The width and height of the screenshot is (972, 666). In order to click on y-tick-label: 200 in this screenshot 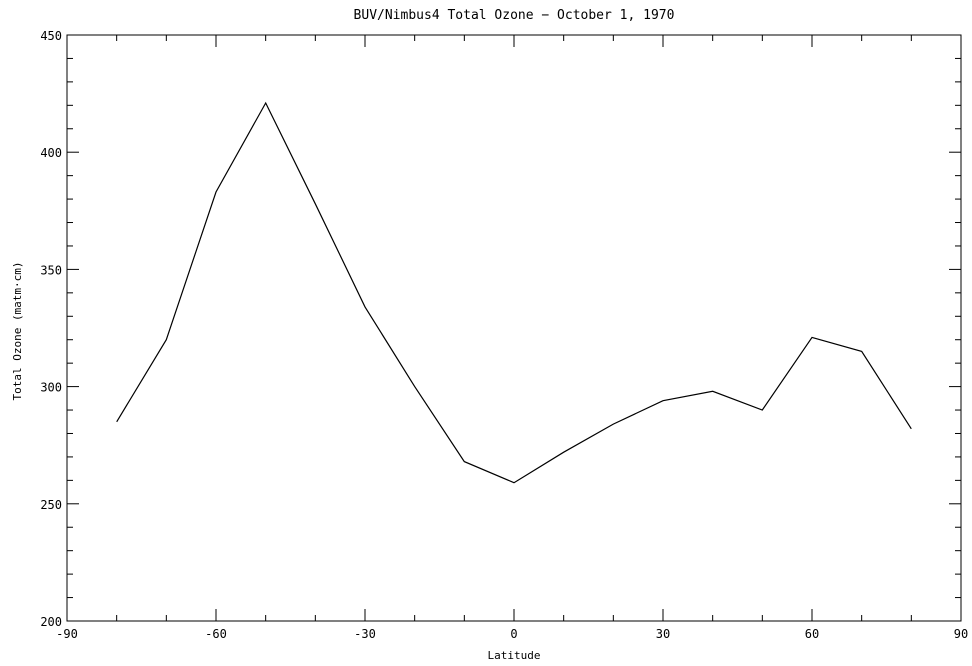, I will do `click(51, 622)`.